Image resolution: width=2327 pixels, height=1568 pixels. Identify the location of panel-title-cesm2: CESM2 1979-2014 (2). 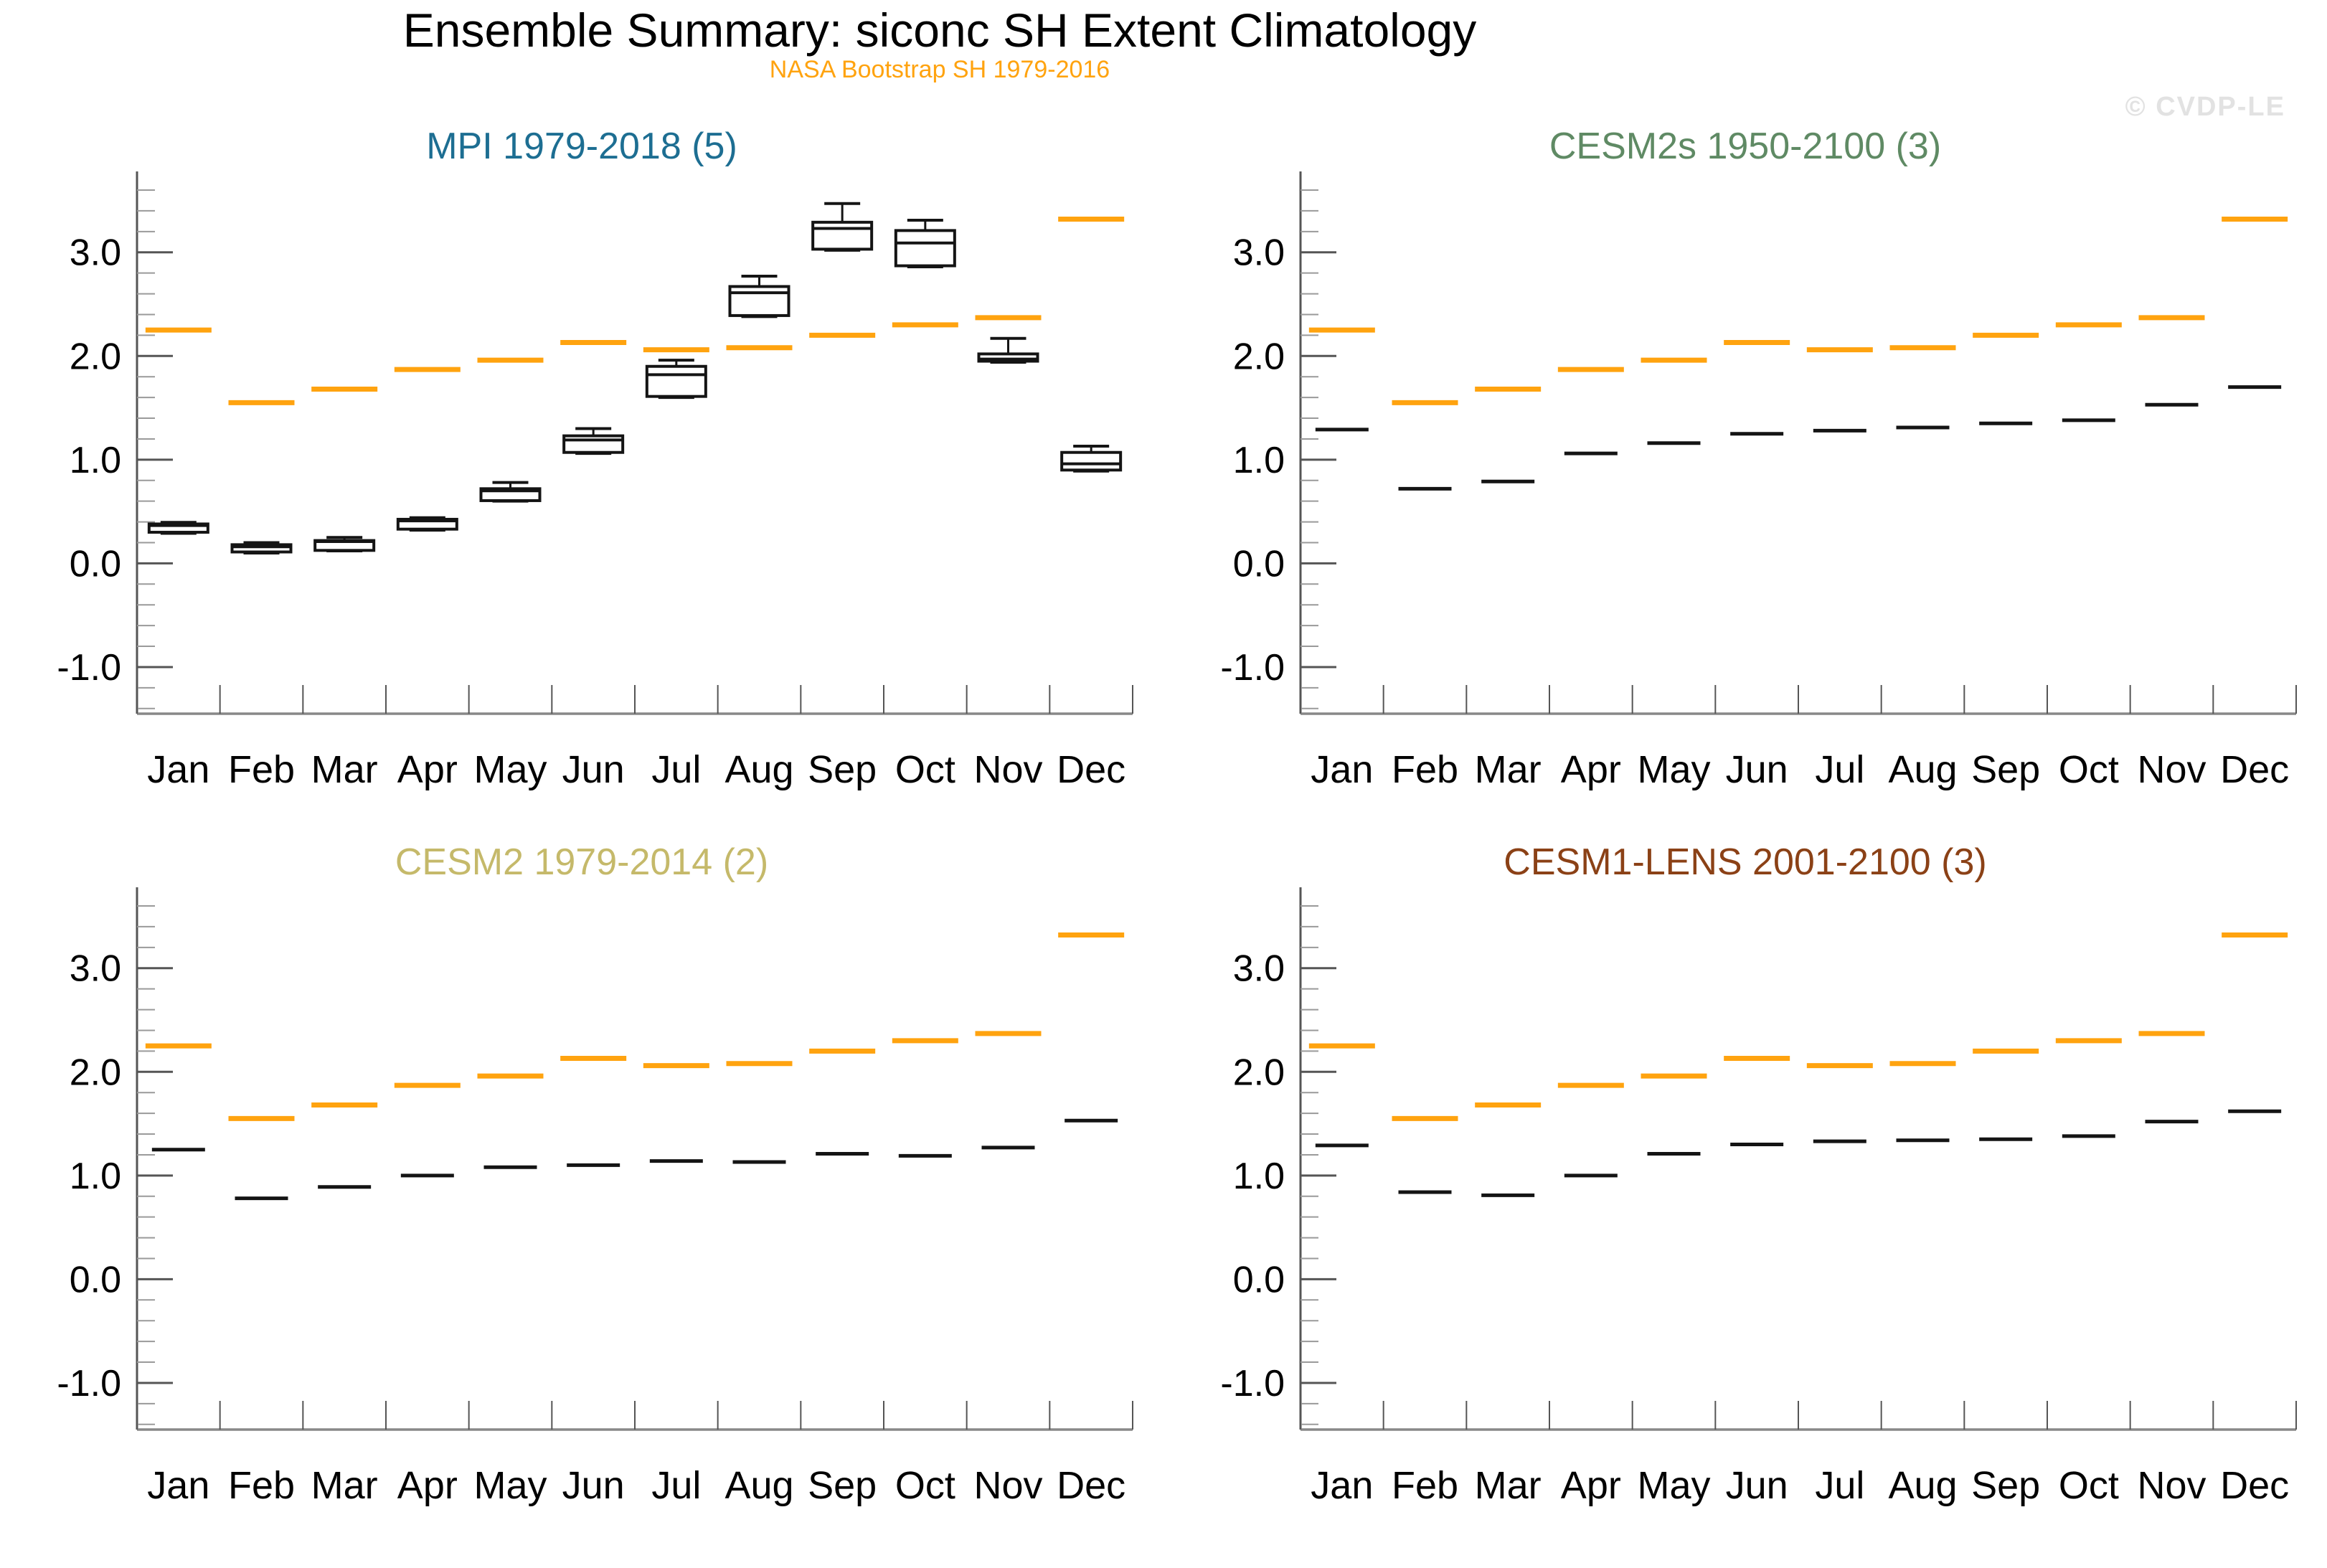
(582, 862).